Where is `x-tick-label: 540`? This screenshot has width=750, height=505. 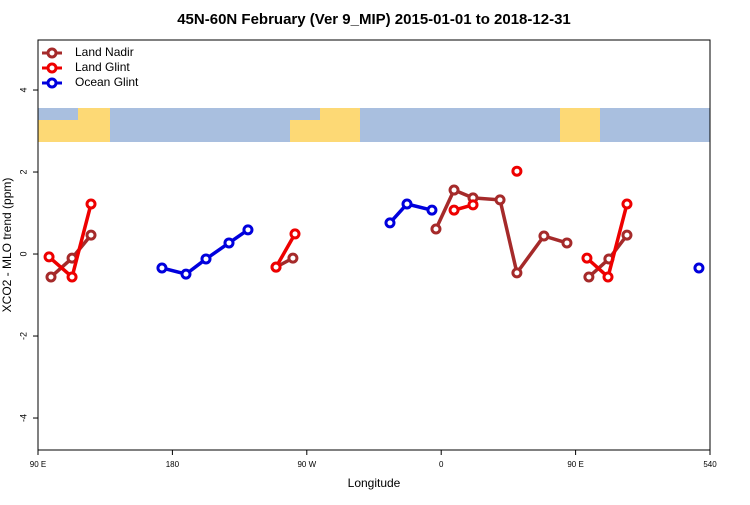 x-tick-label: 540 is located at coordinates (710, 464).